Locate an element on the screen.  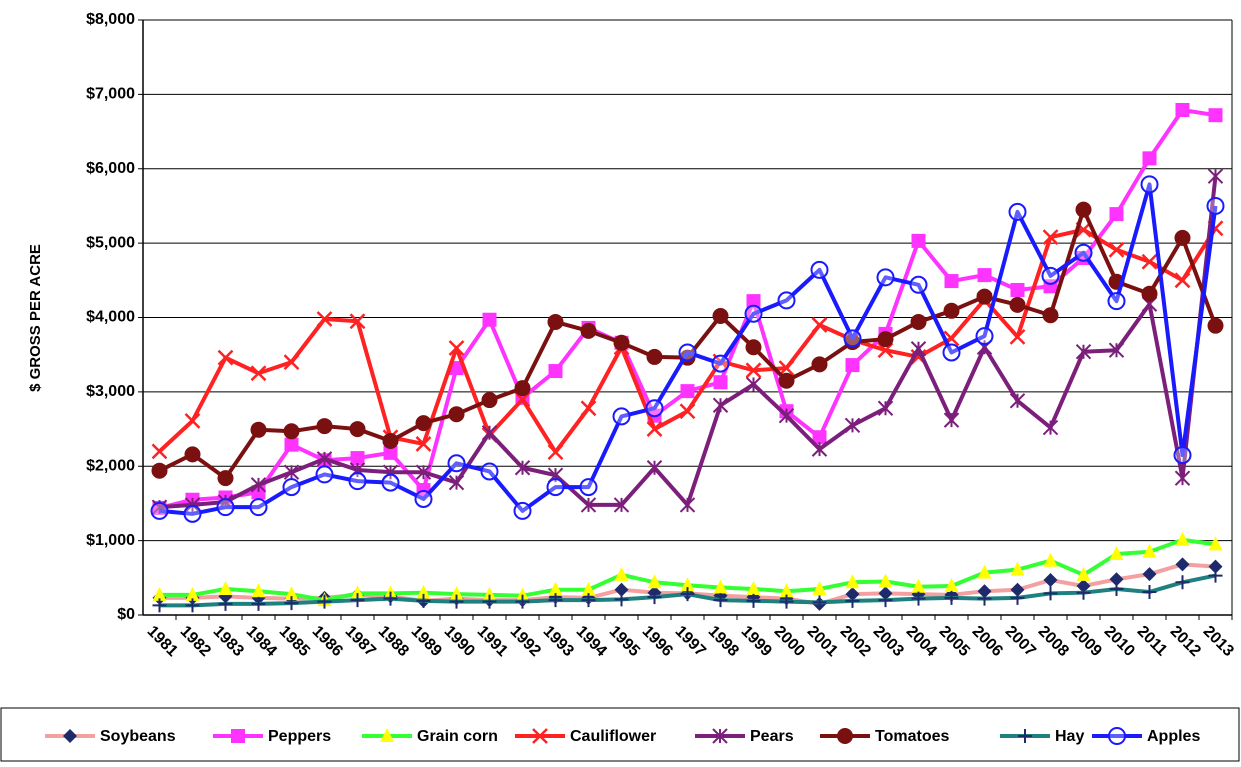
legend-label: Hay is located at coordinates (1069, 736).